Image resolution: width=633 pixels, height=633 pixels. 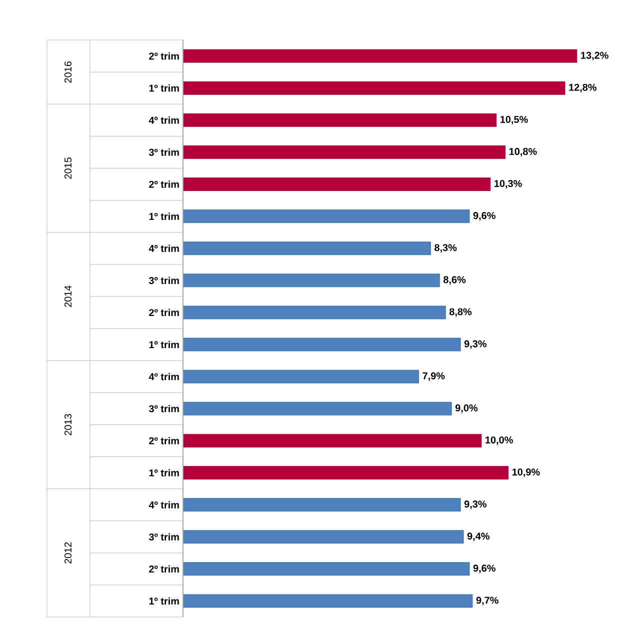 I want to click on data-label: 8,8%, so click(x=460, y=312).